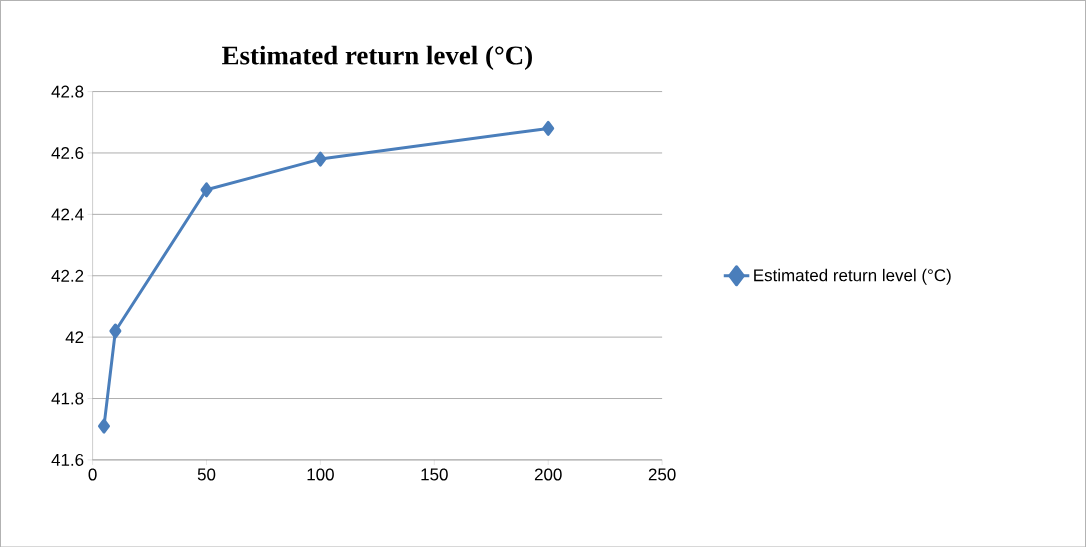  Describe the element at coordinates (852, 276) in the screenshot. I see `legend-label: Estimated return level (°C)` at that location.